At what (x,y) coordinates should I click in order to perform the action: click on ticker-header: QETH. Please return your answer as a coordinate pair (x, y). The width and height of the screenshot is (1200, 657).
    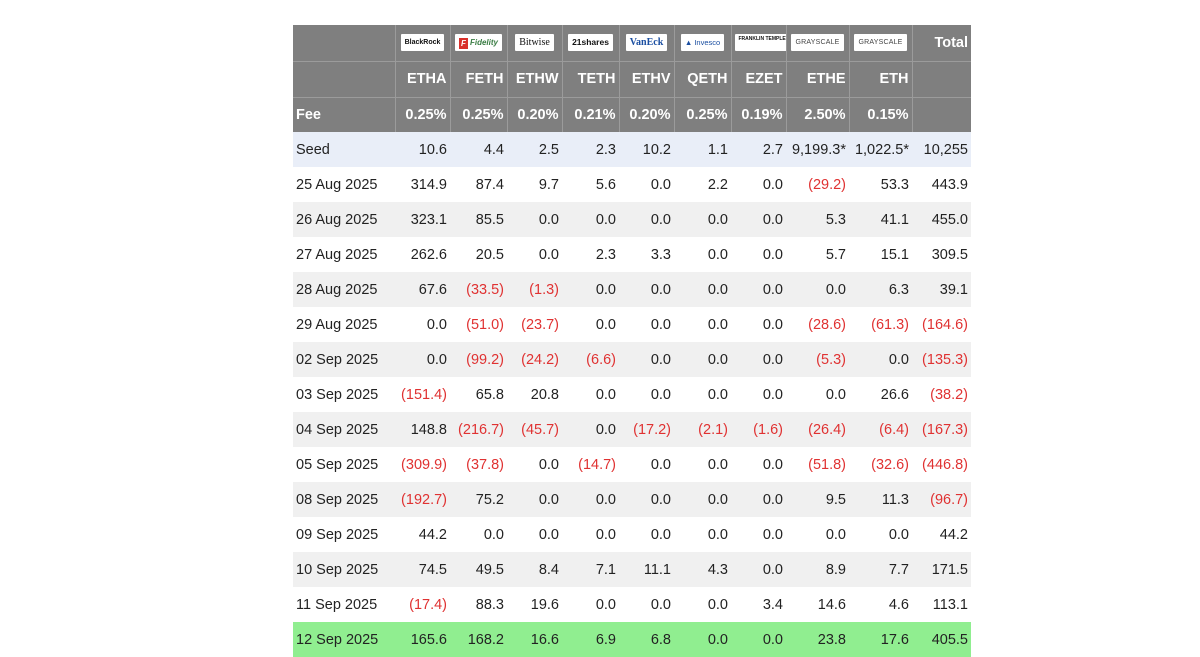
    Looking at the image, I should click on (703, 79).